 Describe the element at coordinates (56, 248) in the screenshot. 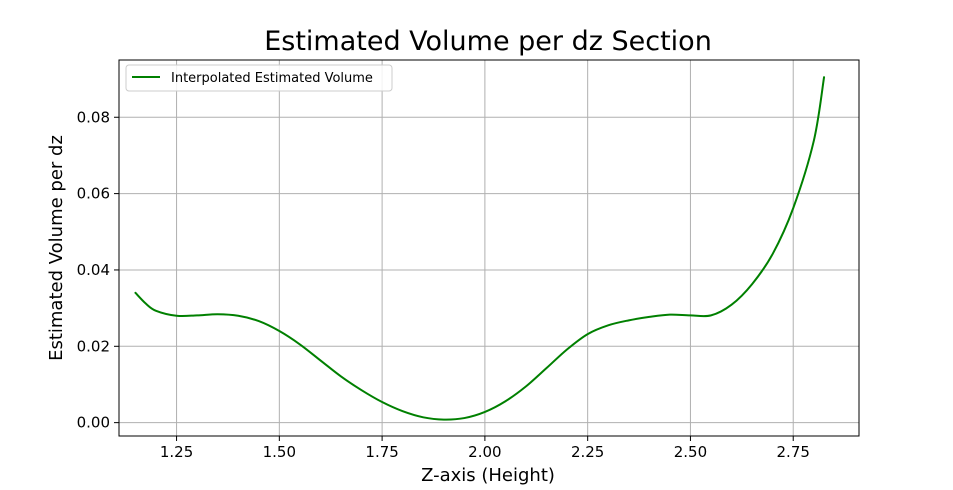

I see `y-axis-label: Estimated Volume per dz` at that location.